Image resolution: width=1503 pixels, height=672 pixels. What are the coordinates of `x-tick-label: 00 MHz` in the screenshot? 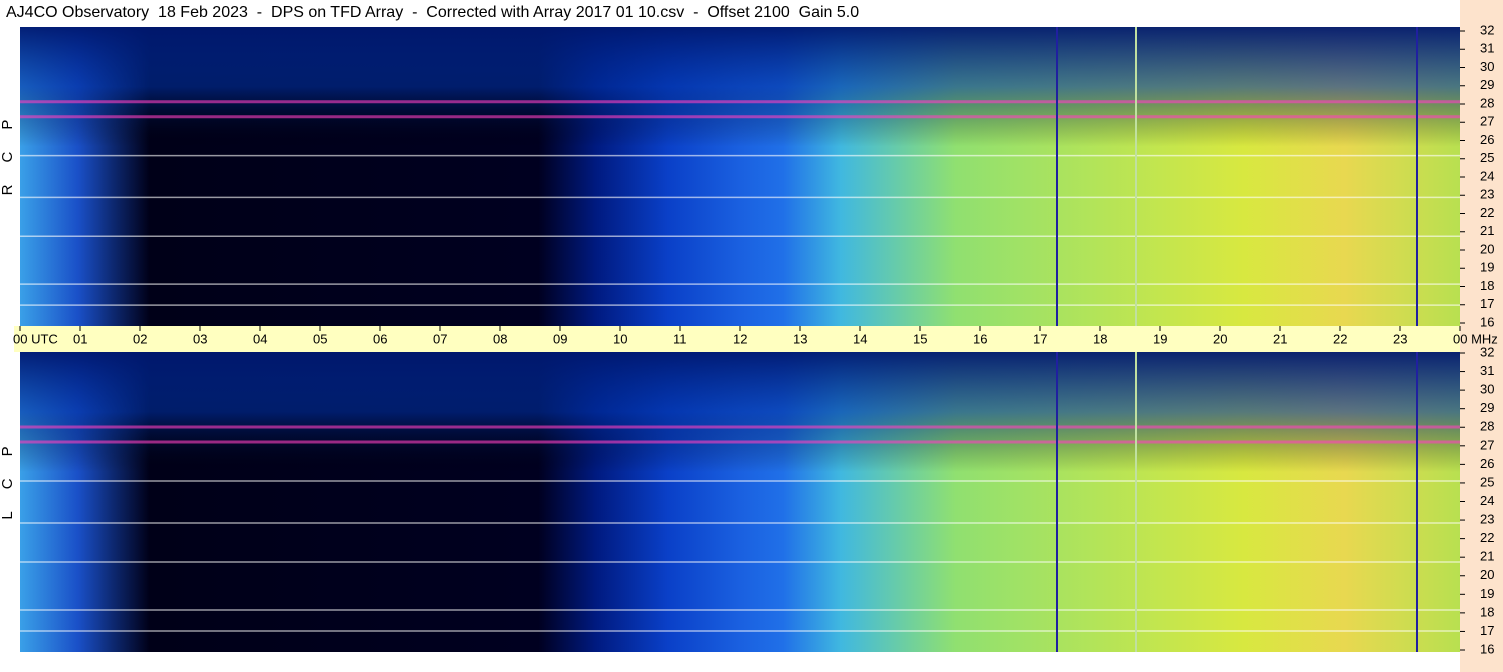 It's located at (1475, 338).